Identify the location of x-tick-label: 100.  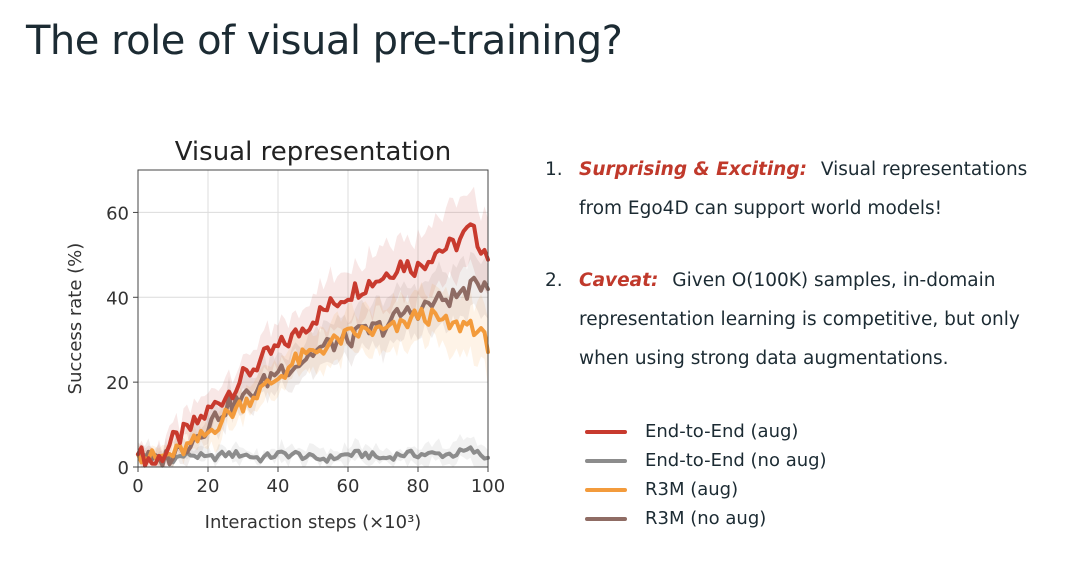
(488, 486).